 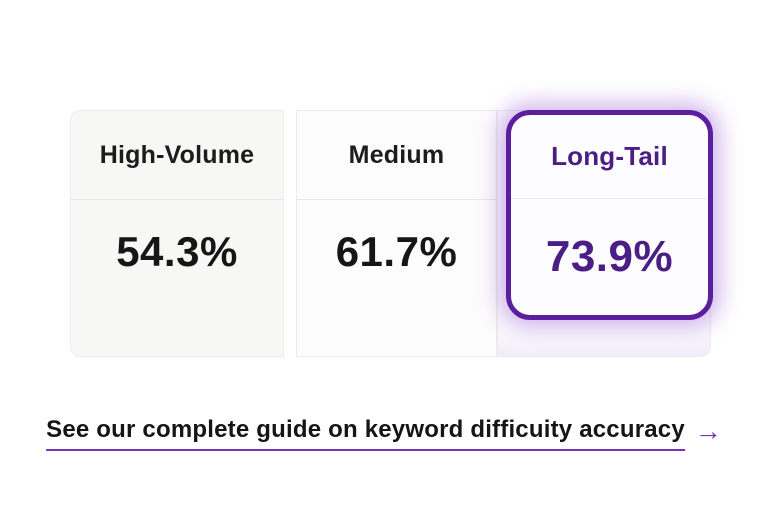 I want to click on column-long-tail-highlight: Long-Tail 73.9%, so click(x=609, y=215).